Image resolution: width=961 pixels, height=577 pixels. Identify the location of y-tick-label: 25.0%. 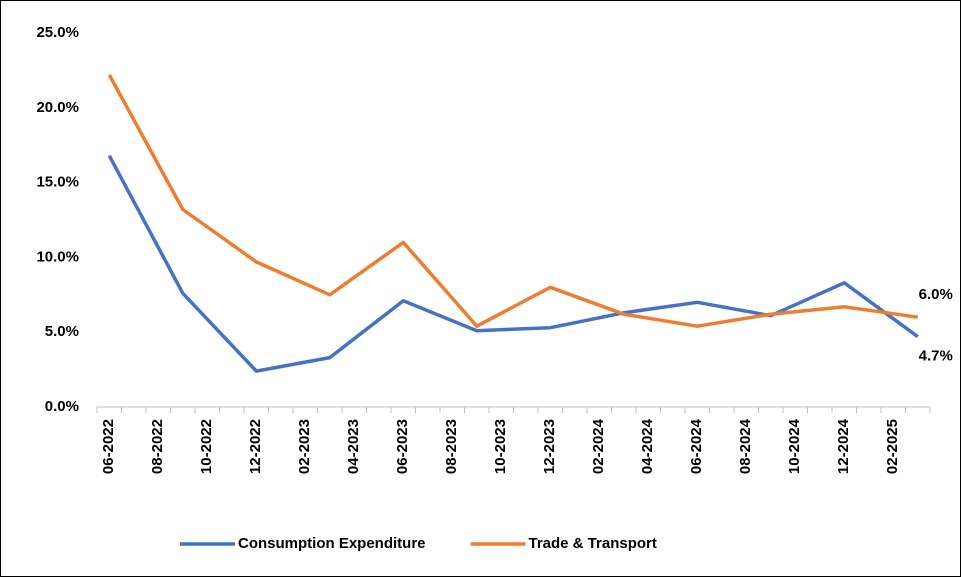
(57, 32).